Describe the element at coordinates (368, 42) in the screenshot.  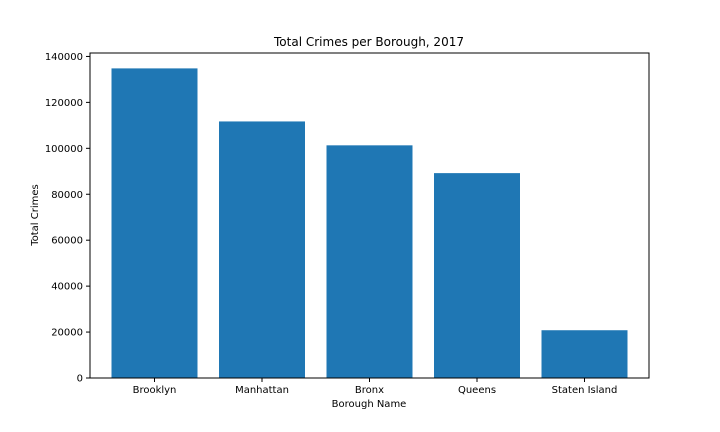
I see `chart-title: Total Crimes per Borough, 2017` at that location.